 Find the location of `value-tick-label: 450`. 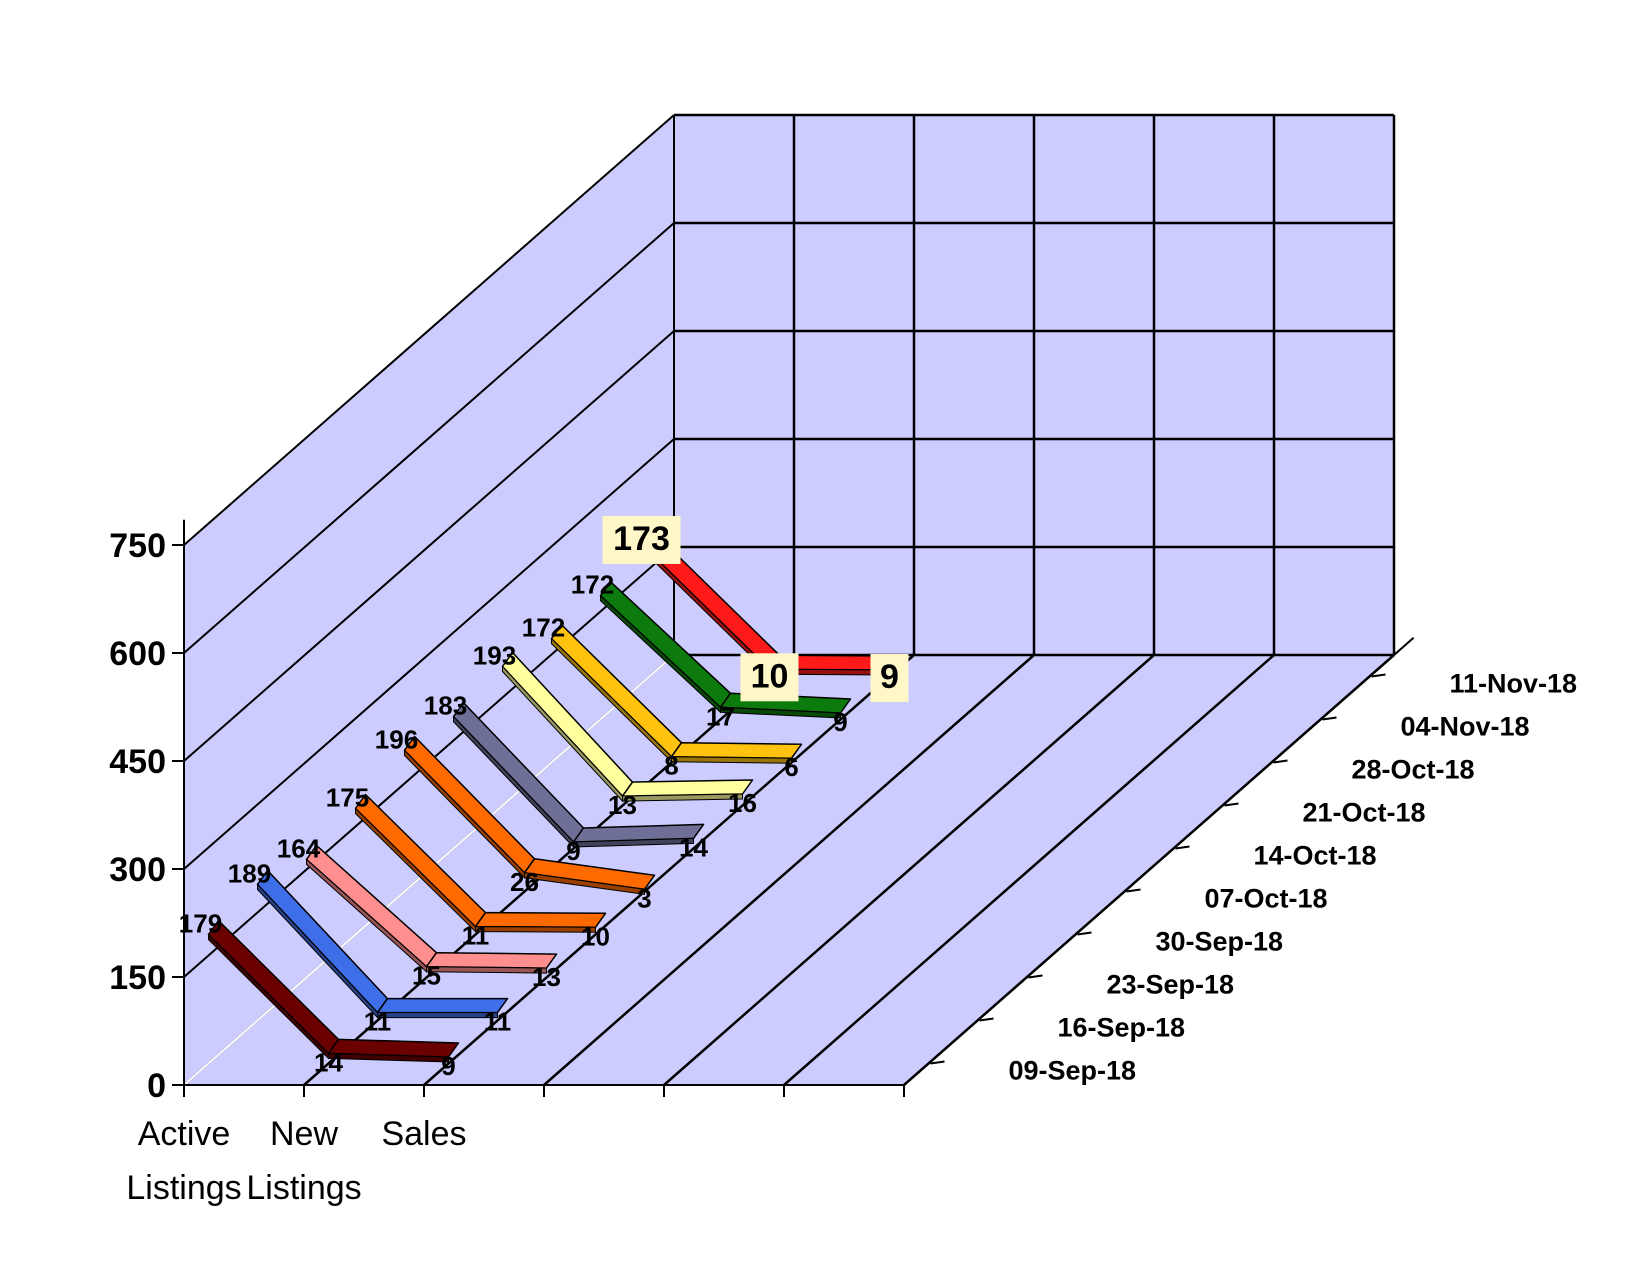

value-tick-label: 450 is located at coordinates (137, 762).